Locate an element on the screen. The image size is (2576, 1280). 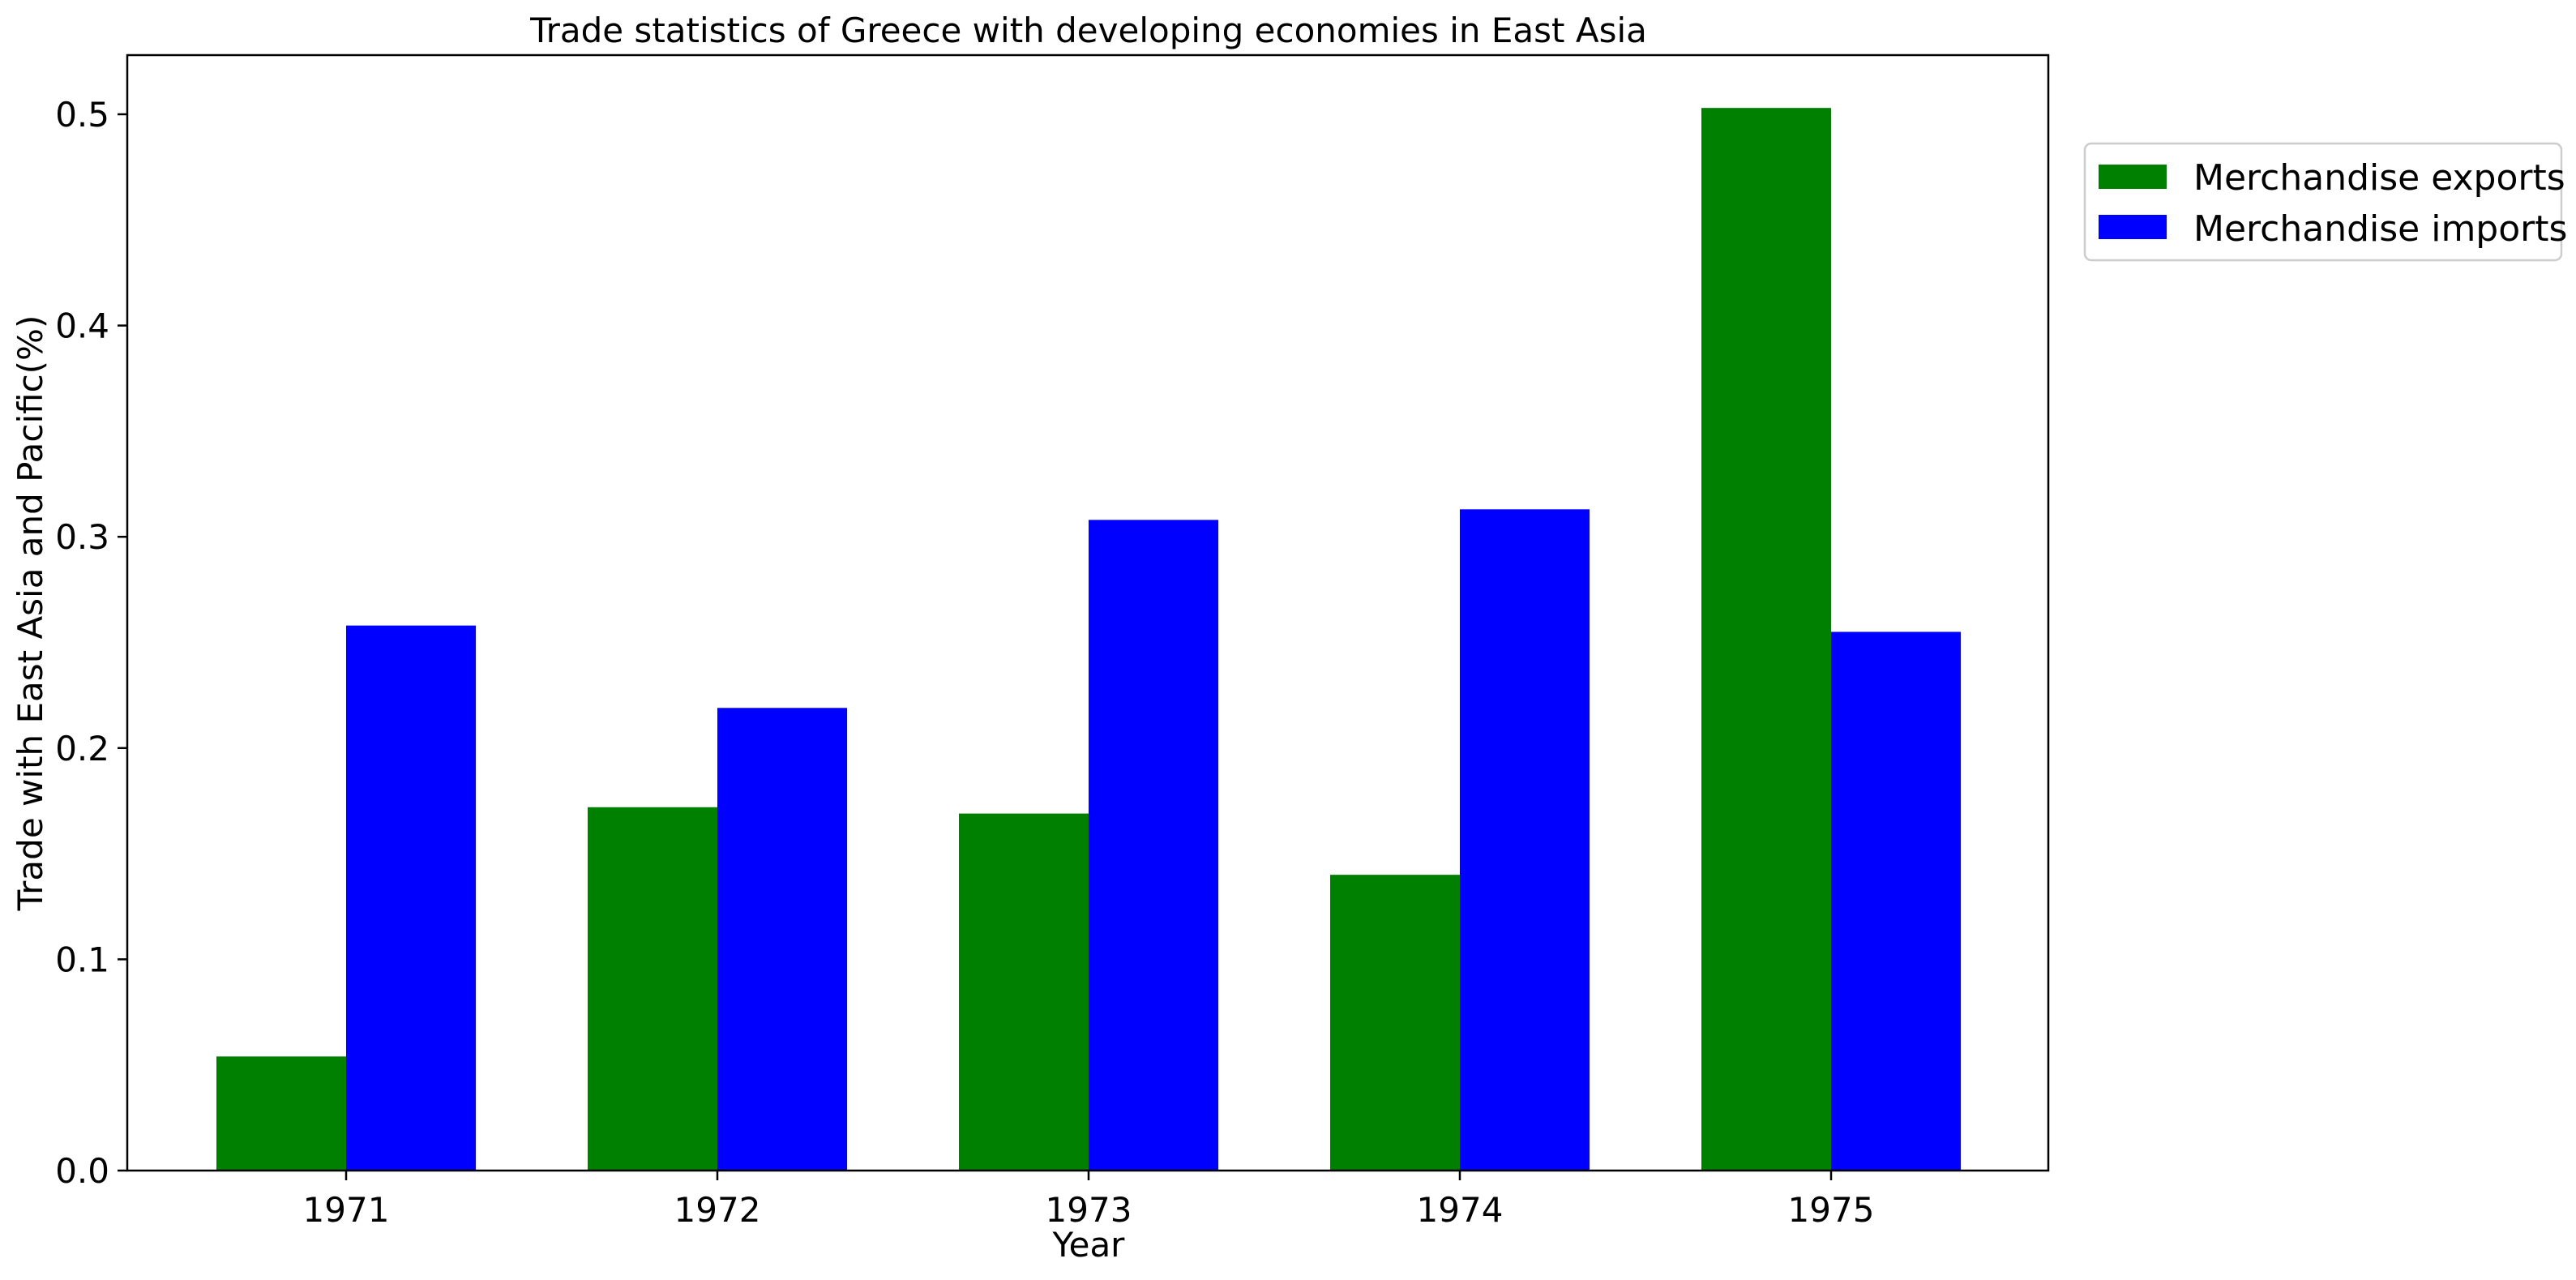
x-axis: 1971 1972 1973 1974 1975 is located at coordinates (1089, 1201).